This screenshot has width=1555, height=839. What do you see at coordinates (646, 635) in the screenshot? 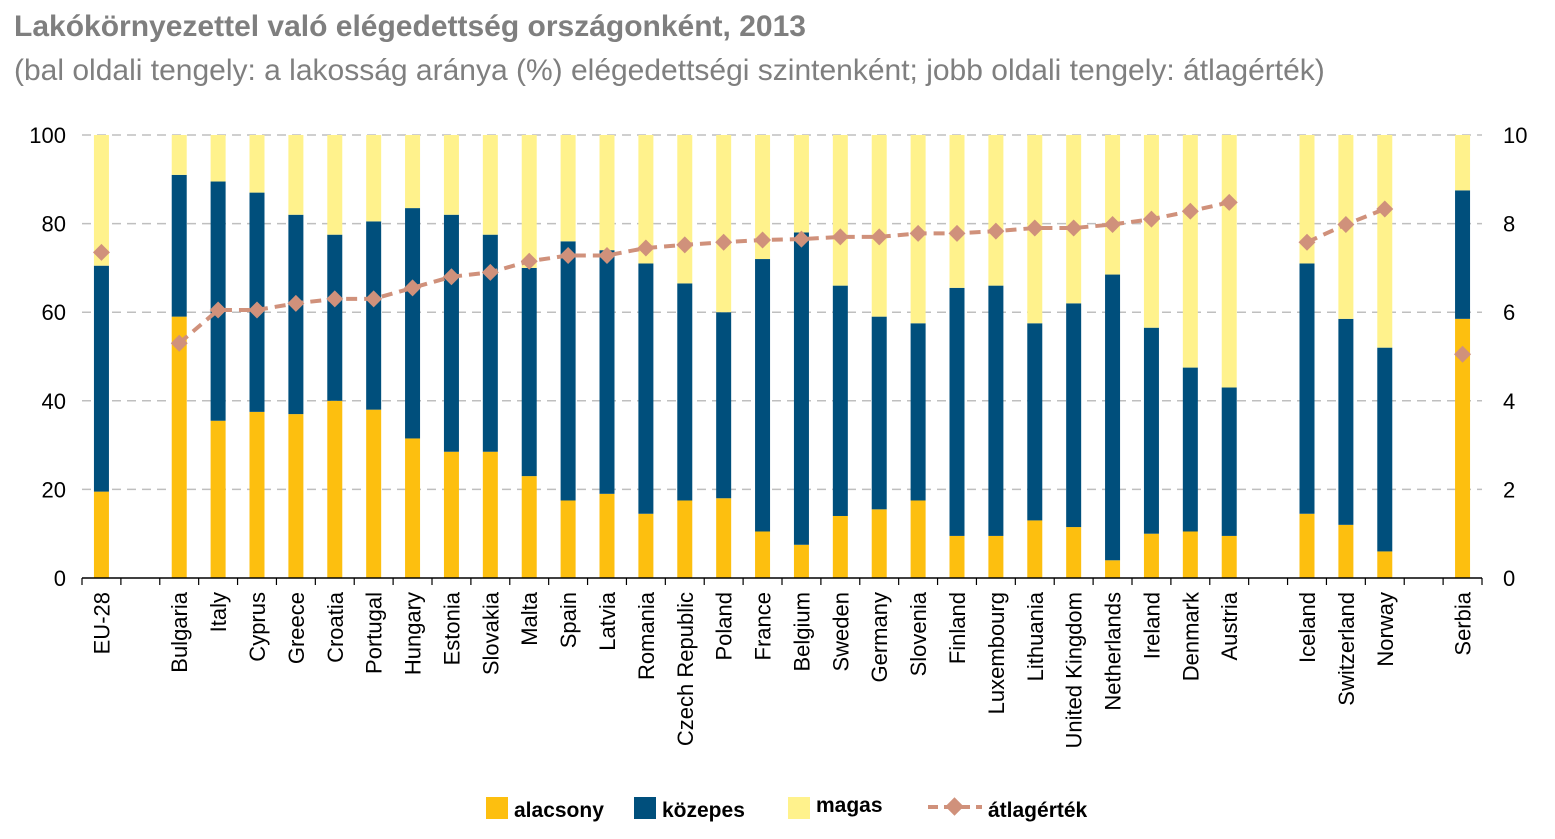
I see `category-label: Romania` at bounding box center [646, 635].